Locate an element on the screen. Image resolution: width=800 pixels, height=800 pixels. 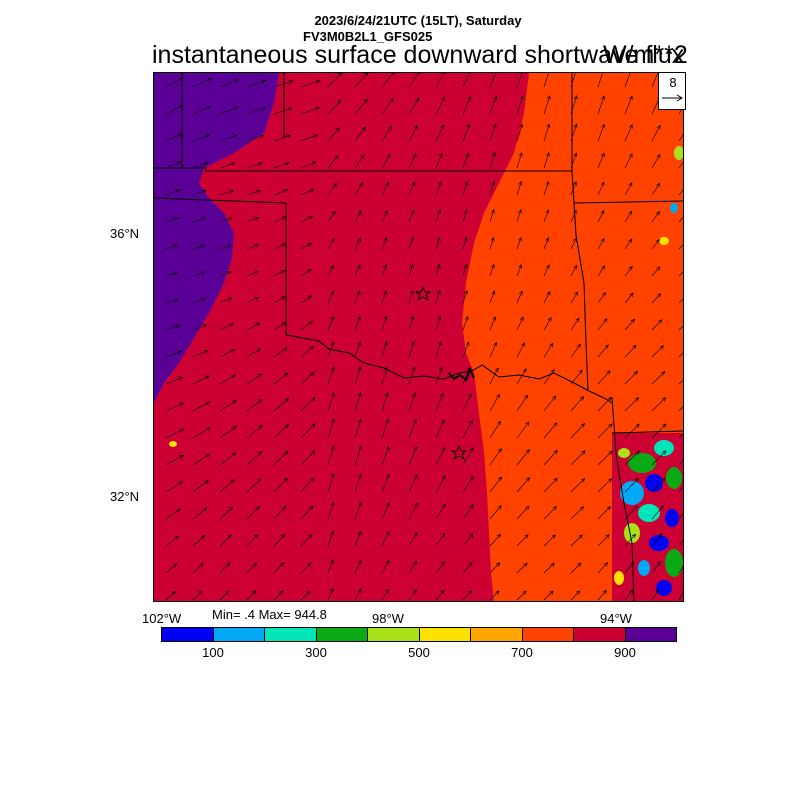
field-violet is located at coordinates (216, 238).